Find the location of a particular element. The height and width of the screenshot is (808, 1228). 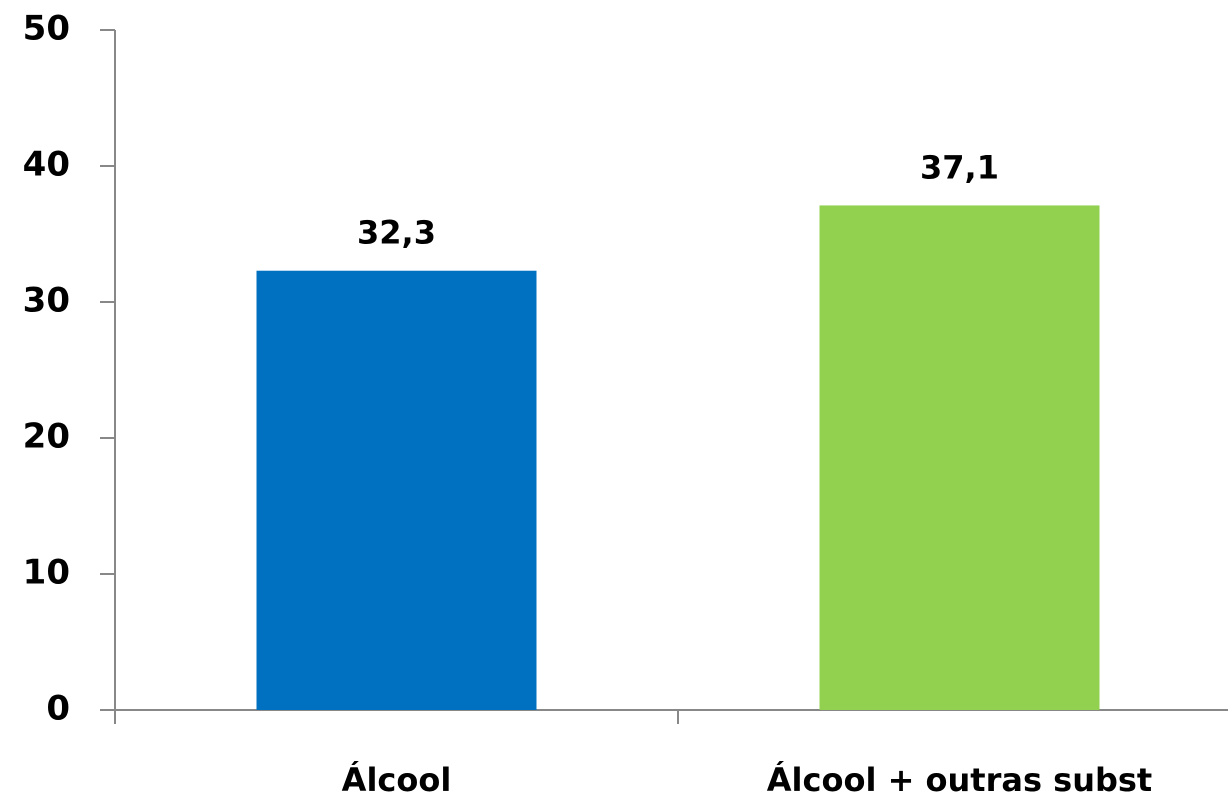

x-tick-label: Álcool + outras subst is located at coordinates (959, 780).